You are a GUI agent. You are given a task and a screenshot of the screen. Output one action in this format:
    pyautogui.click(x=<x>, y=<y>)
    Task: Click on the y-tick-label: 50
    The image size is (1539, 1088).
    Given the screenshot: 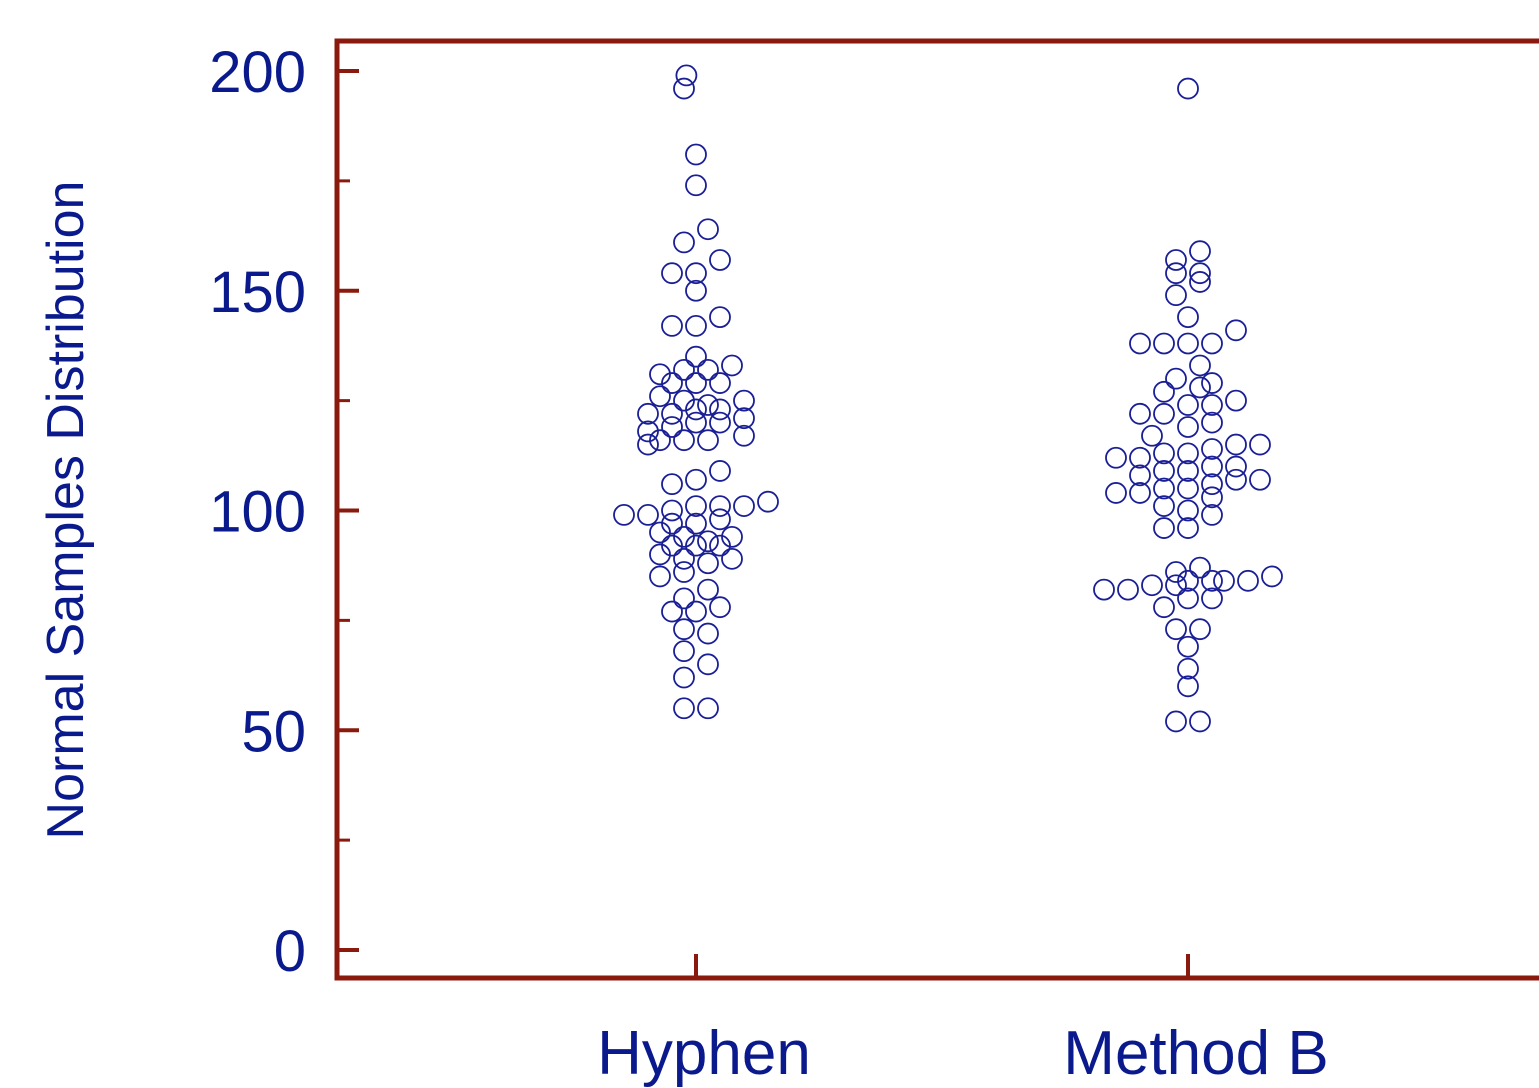 What is the action you would take?
    pyautogui.click(x=273, y=731)
    